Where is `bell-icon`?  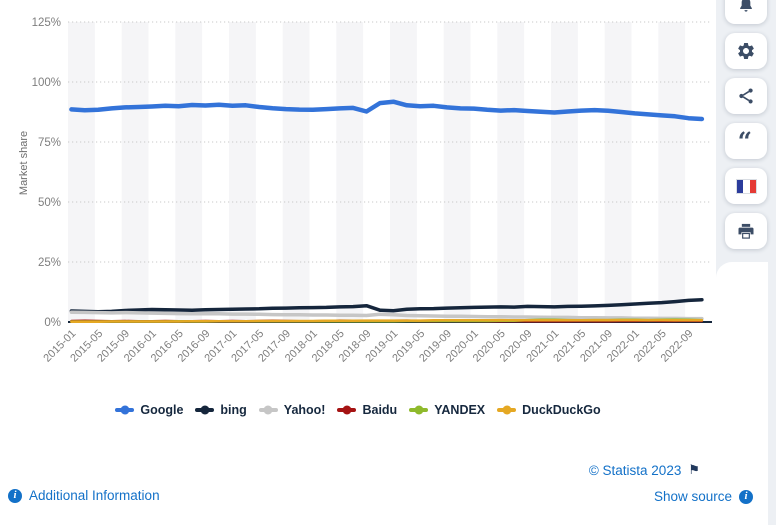
bell-icon is located at coordinates (746, 8).